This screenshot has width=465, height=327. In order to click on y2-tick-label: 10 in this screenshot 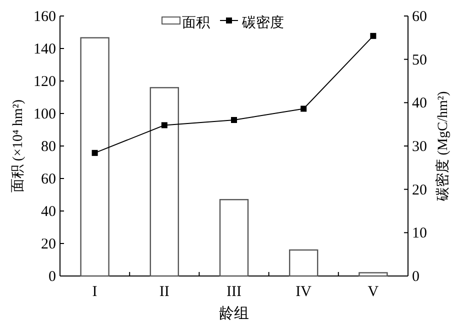, I will do `click(419, 234)`.